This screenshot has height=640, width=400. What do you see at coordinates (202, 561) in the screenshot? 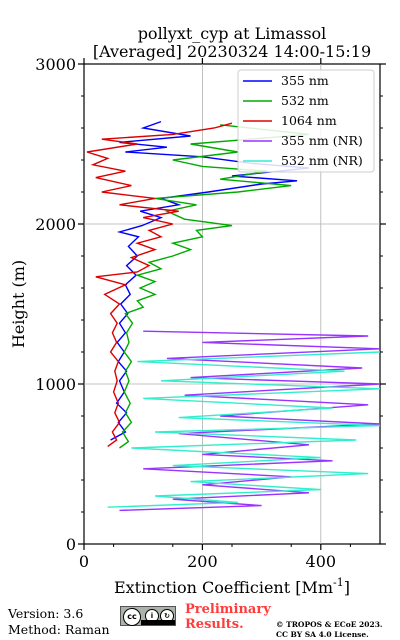
I see `x-tick-label: 200` at bounding box center [202, 561].